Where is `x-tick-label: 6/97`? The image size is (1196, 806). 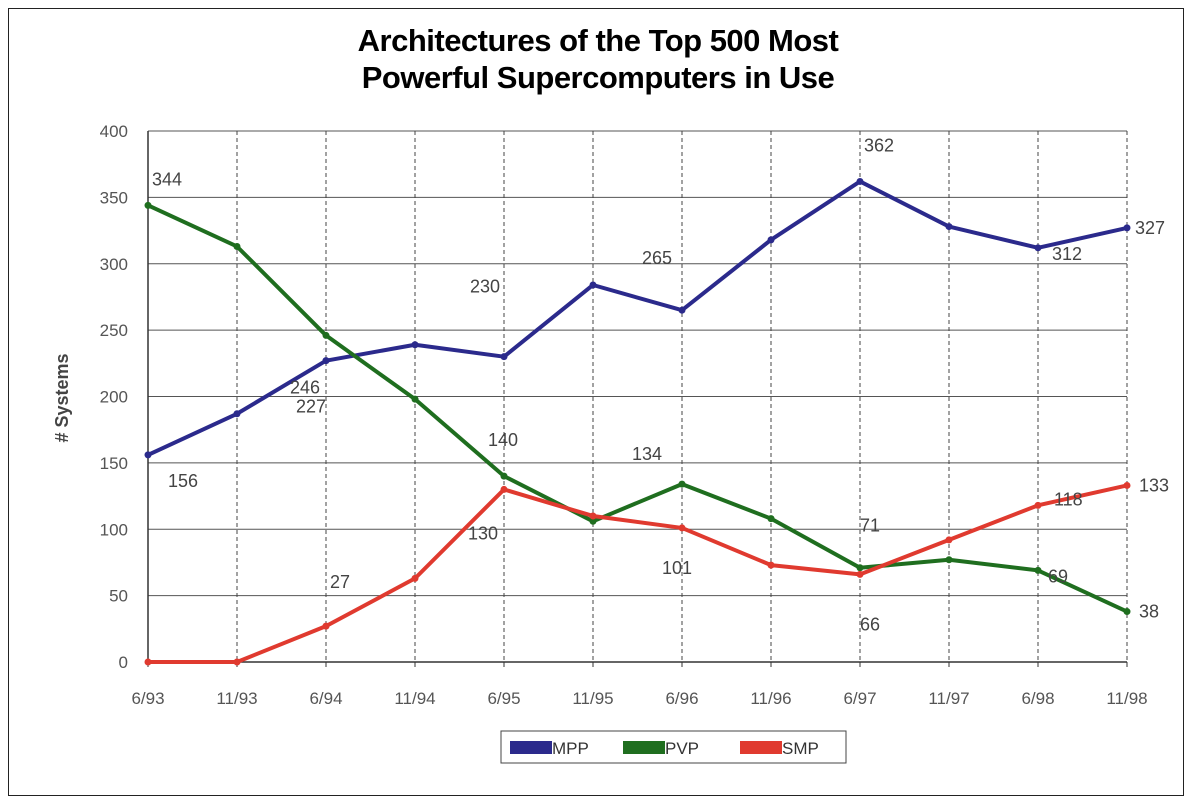 x-tick-label: 6/97 is located at coordinates (859, 698).